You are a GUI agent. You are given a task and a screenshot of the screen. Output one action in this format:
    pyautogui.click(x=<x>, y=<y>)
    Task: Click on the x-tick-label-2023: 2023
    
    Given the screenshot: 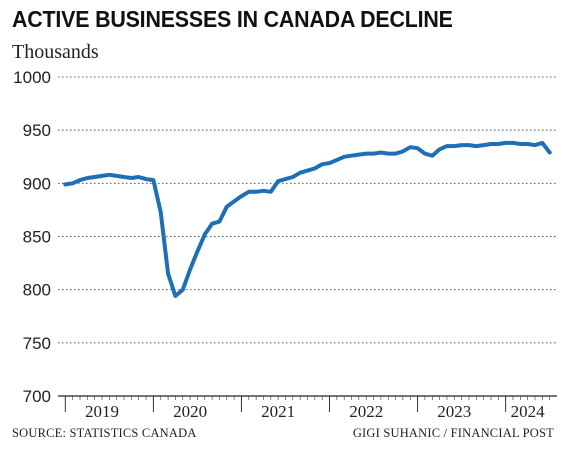 What is the action you would take?
    pyautogui.click(x=454, y=411)
    